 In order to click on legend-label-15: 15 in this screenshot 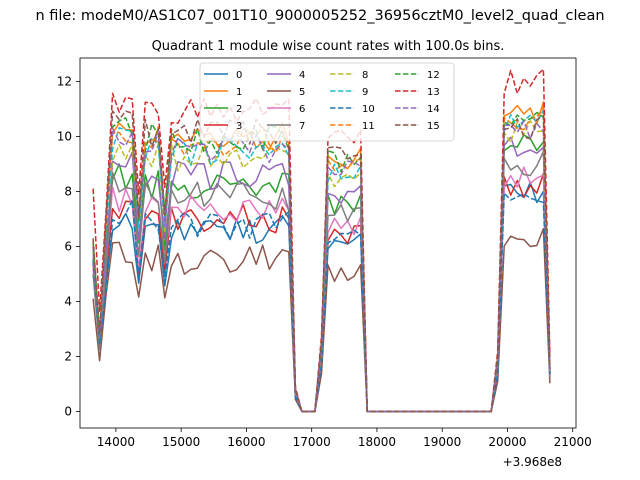, I will do `click(433, 126)`.